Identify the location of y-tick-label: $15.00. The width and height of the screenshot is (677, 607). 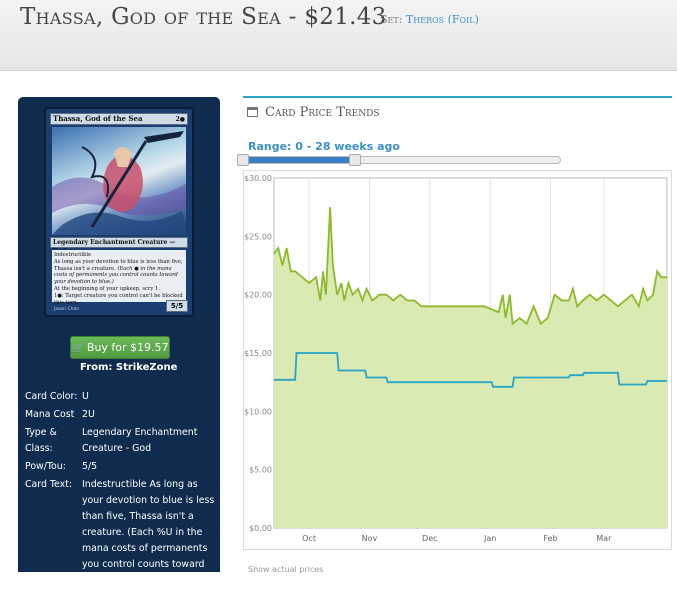
(258, 353).